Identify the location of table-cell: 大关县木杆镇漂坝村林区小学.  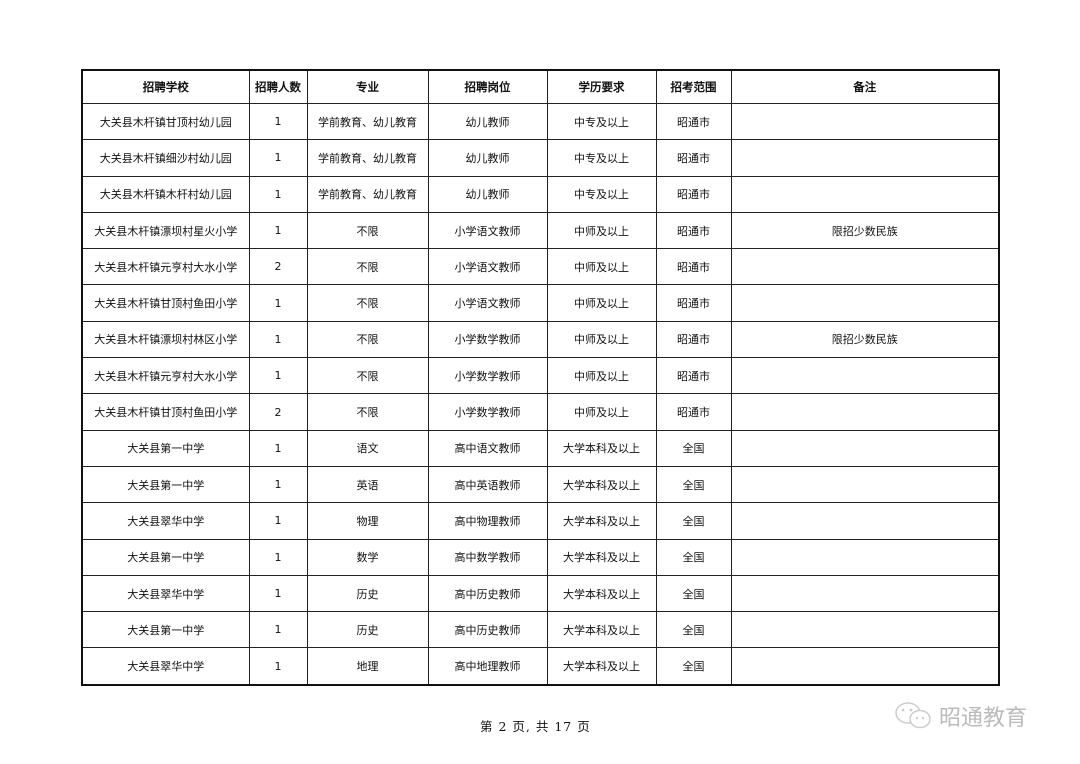
(165, 339).